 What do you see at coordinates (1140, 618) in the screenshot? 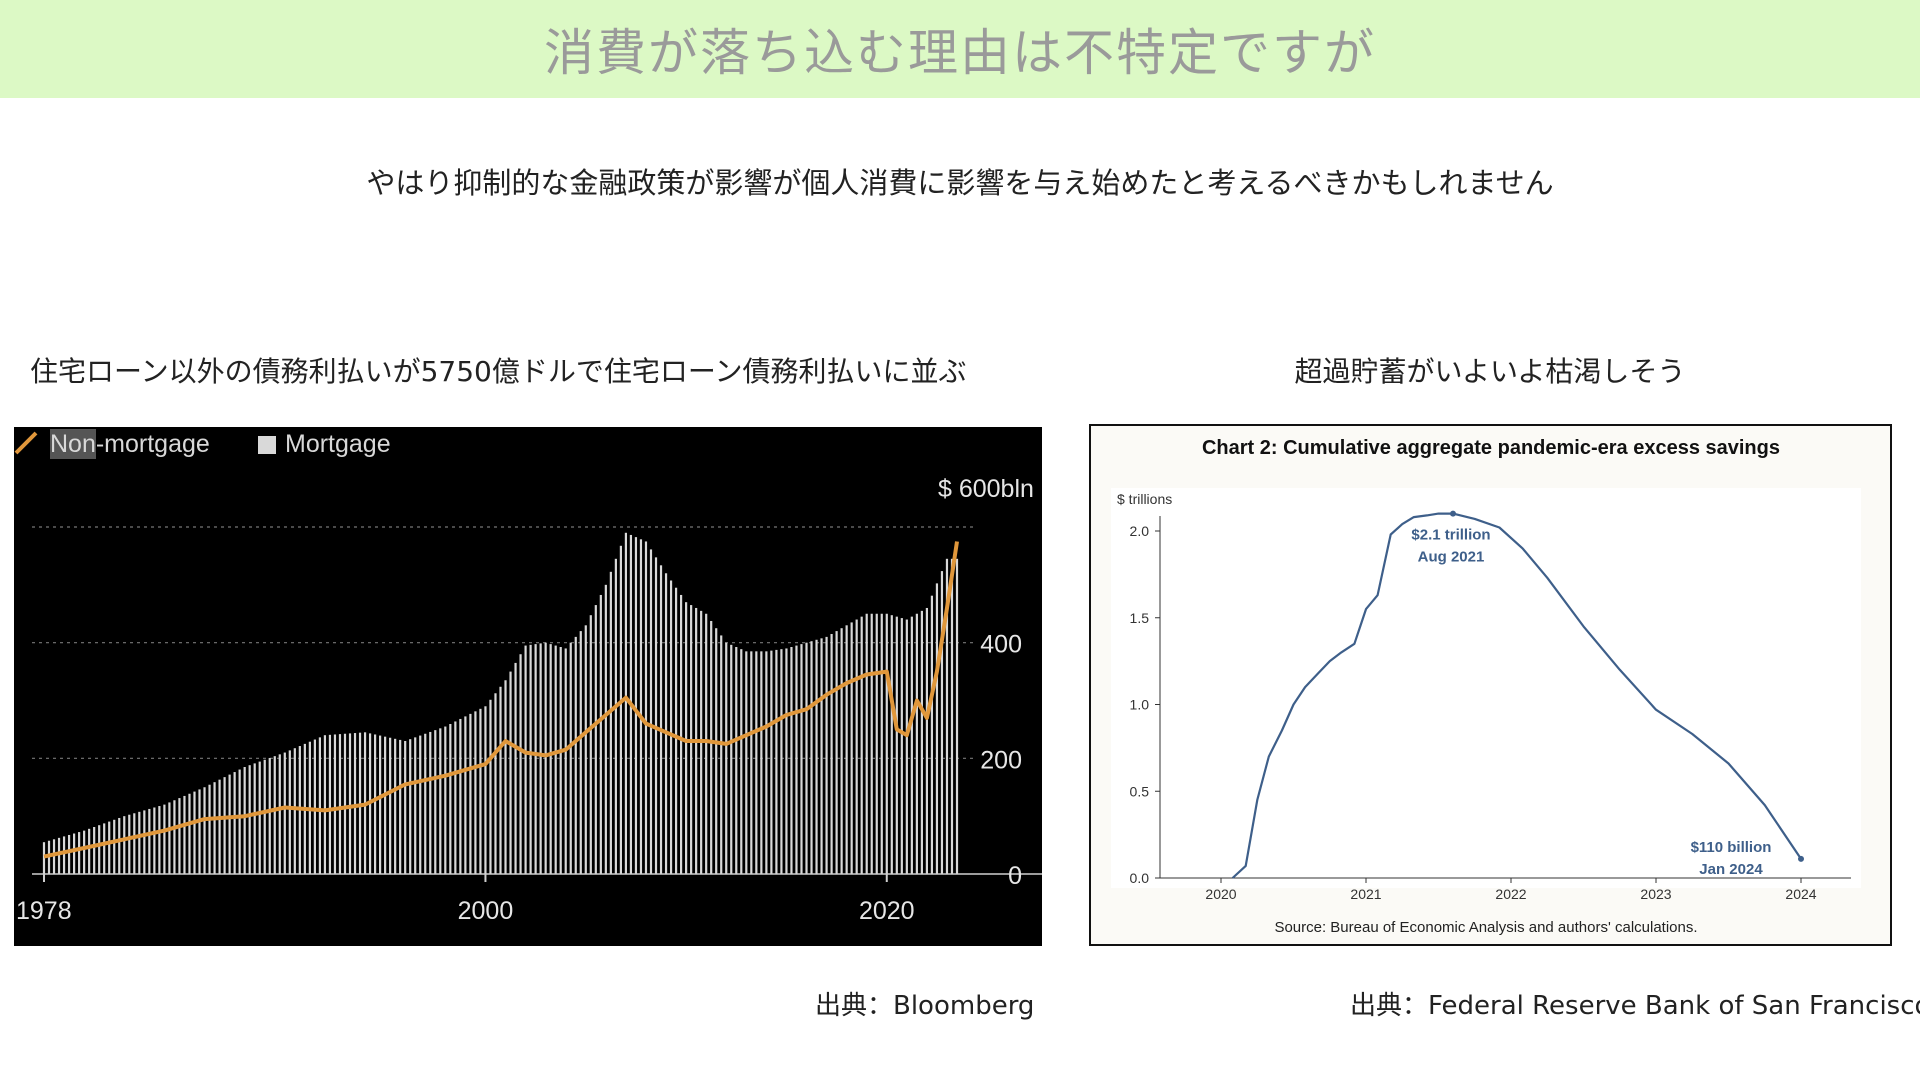
I see `y-tick-label: 1.5` at bounding box center [1140, 618].